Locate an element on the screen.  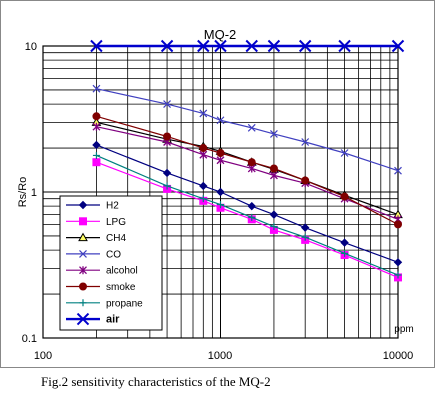
legend-marker-lpg is located at coordinates (83, 221).